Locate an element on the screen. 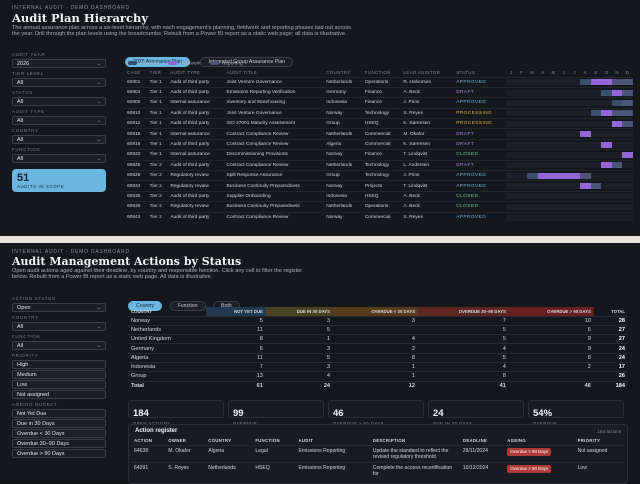 Image resolution: width=640 pixels, height=484 pixels. priority-option: High is located at coordinates (59, 364).